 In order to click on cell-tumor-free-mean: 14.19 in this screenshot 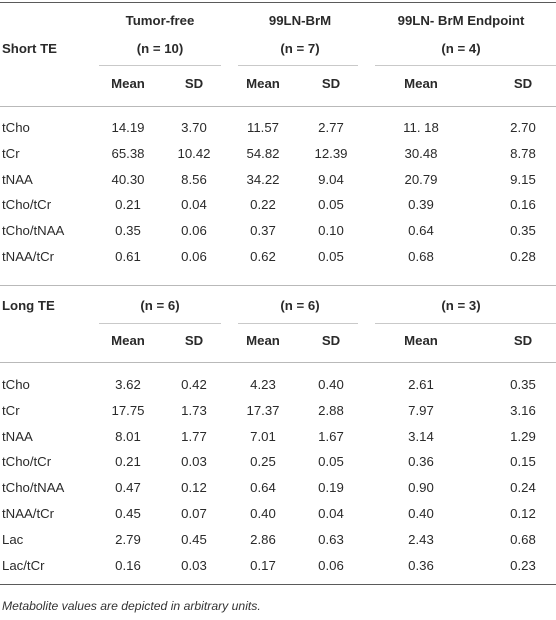, I will do `click(128, 127)`.